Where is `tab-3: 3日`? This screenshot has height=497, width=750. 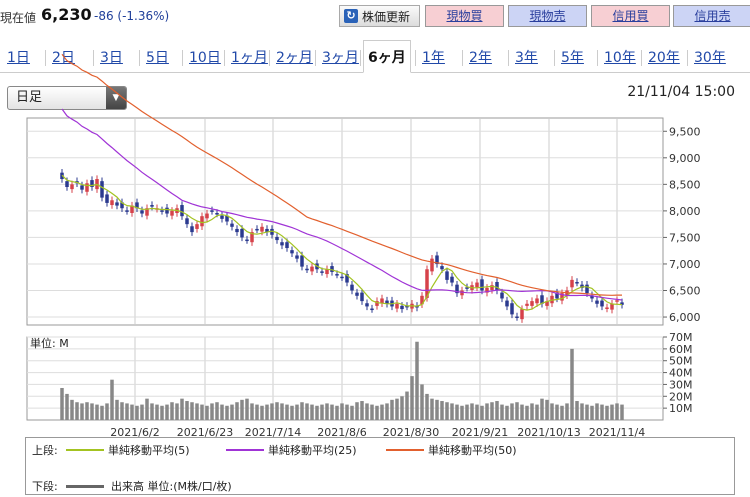
tab-3: 3日 is located at coordinates (111, 58).